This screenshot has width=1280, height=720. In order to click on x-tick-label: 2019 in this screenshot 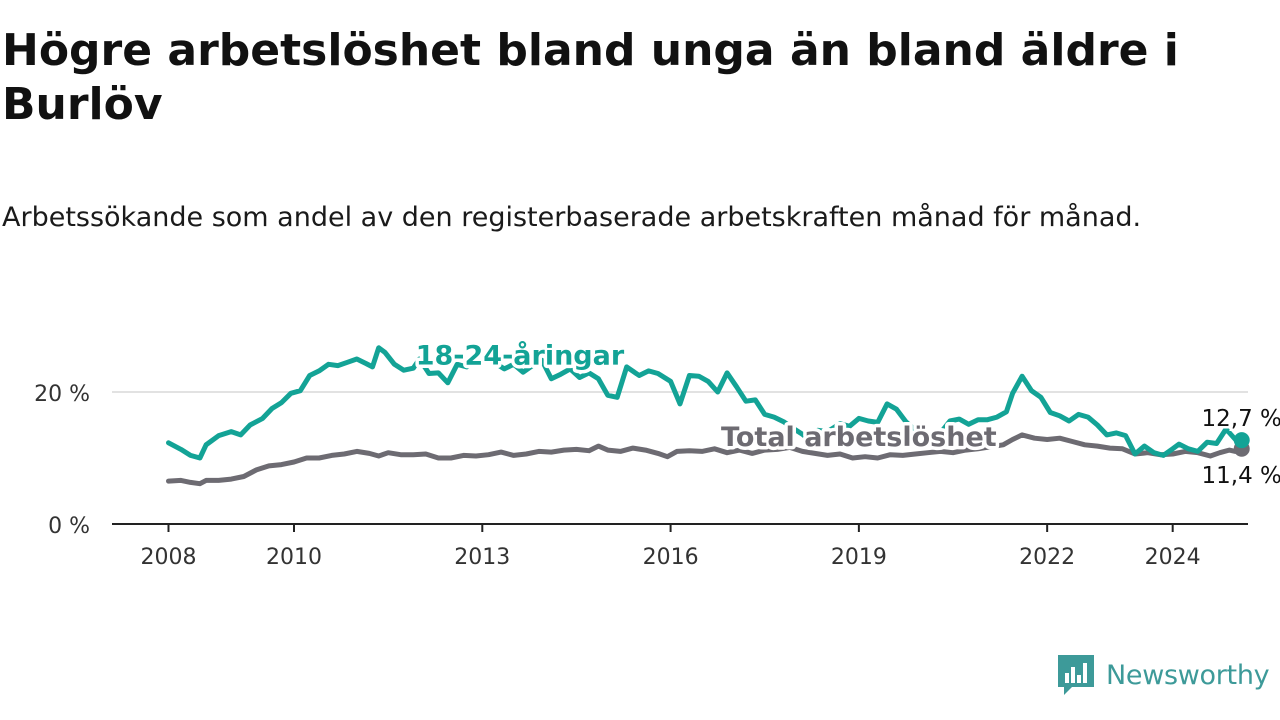, I will do `click(859, 557)`.